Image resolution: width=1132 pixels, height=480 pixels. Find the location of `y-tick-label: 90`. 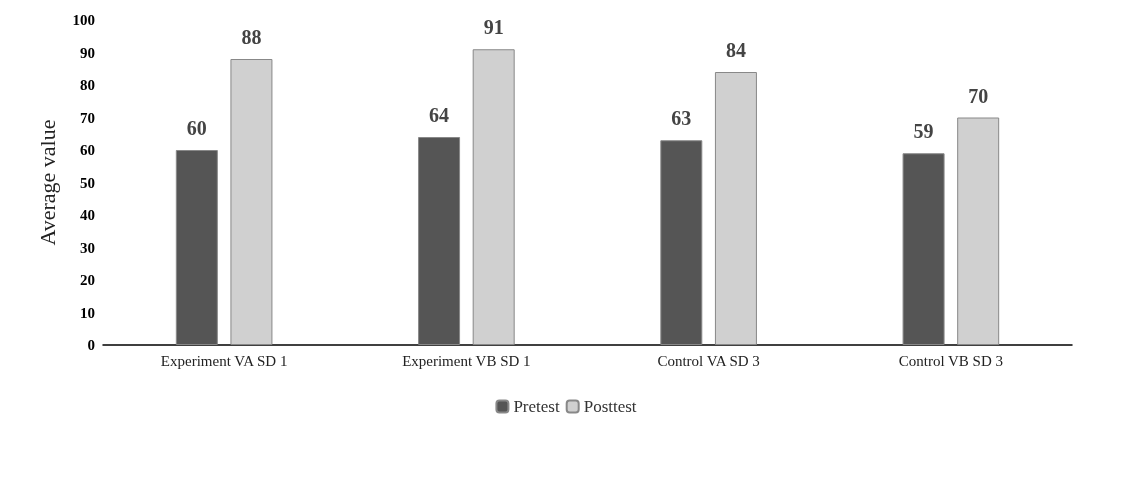

y-tick-label: 90 is located at coordinates (87, 52).